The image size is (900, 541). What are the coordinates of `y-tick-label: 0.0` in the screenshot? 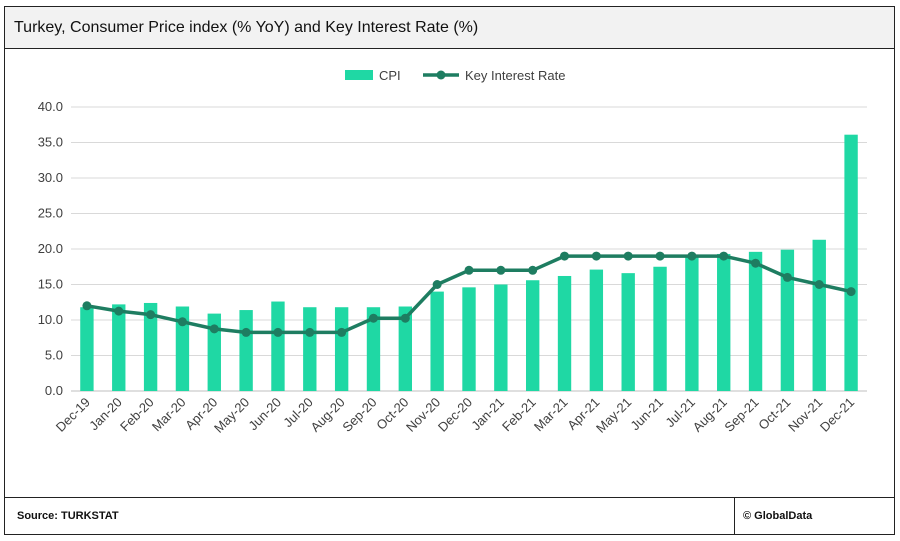 It's located at (54, 390).